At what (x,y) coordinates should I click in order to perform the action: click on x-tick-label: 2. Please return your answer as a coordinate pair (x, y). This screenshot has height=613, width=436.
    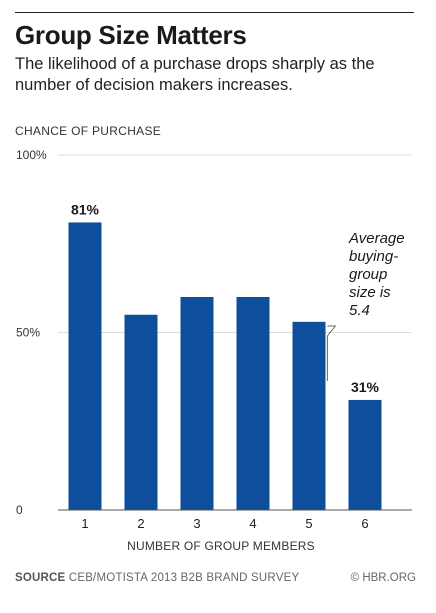
    Looking at the image, I should click on (140, 523).